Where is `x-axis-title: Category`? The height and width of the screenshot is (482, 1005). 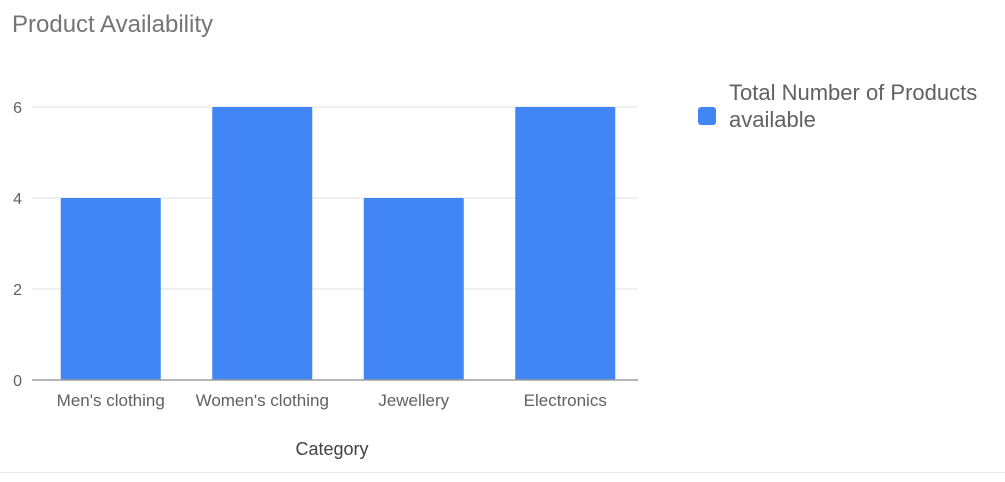
x-axis-title: Category is located at coordinates (331, 449).